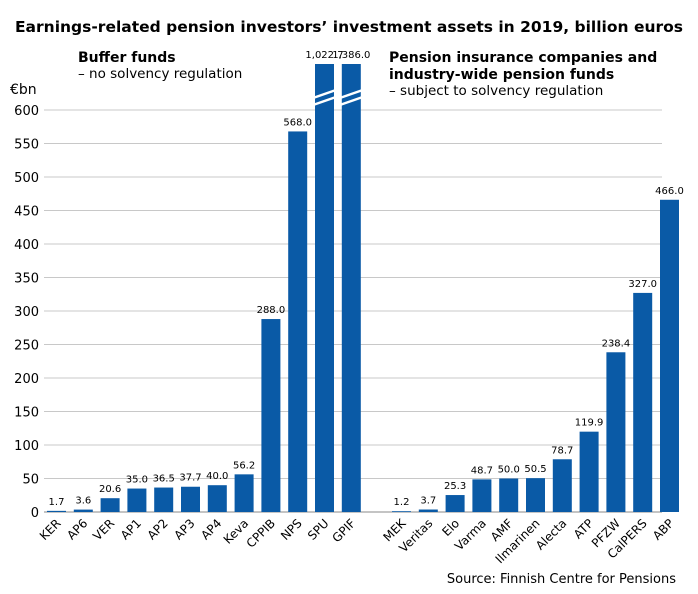 The image size is (698, 594). What do you see at coordinates (509, 470) in the screenshot?
I see `value-label: 50.0` at bounding box center [509, 470].